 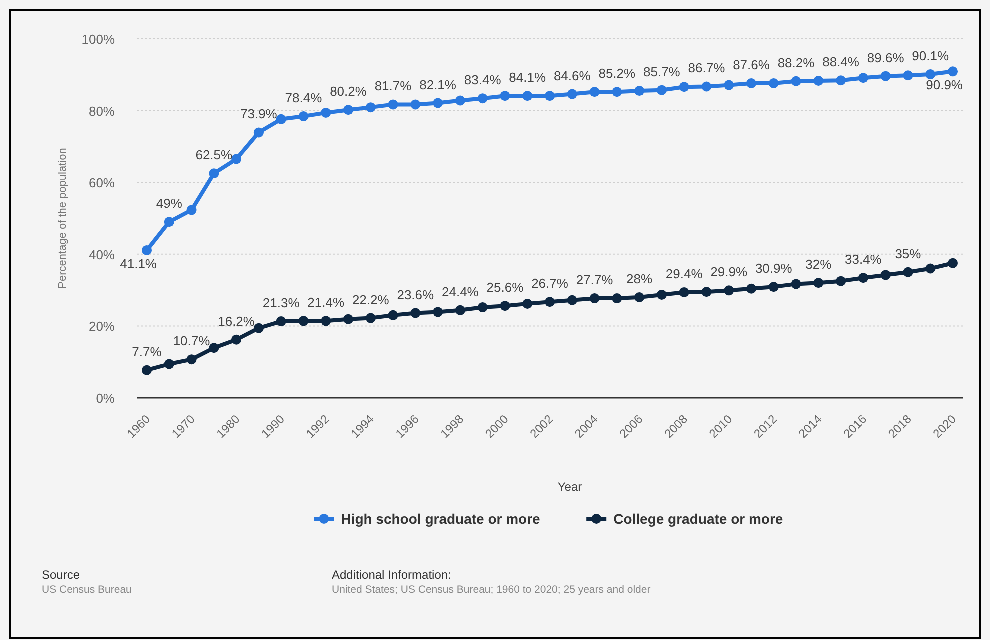 I want to click on data-label: 83.4%, so click(x=483, y=80).